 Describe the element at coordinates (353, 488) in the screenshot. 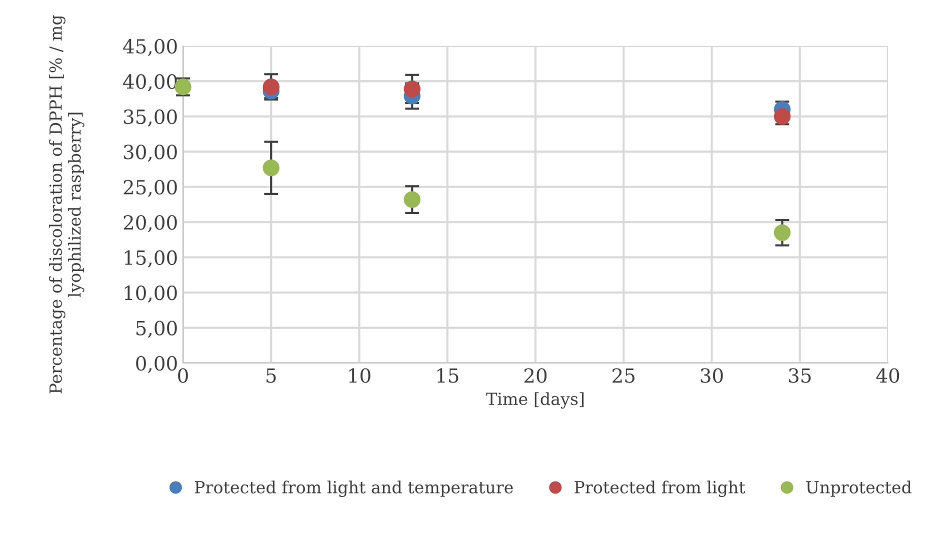

I see `legend-label: Protected from light and temperature` at that location.